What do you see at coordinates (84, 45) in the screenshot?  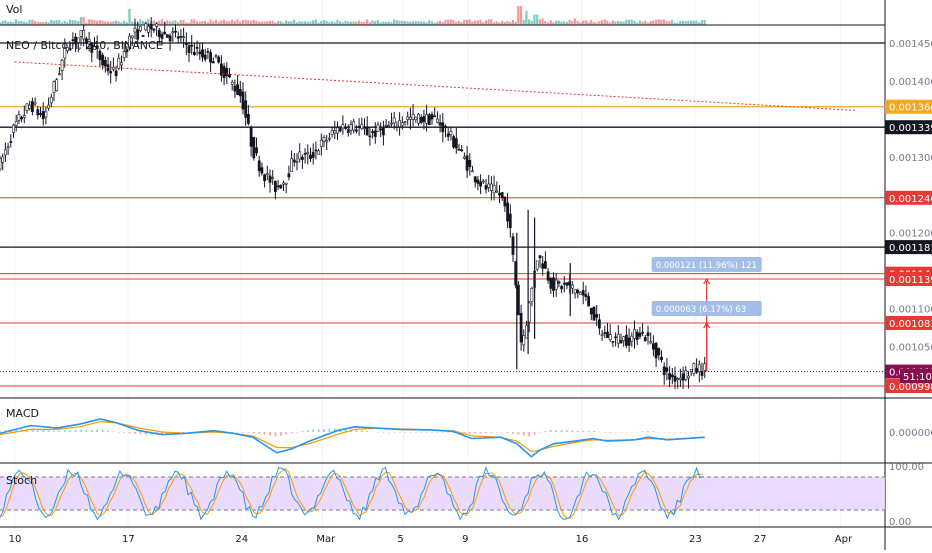 I see `symbol-label: NEO / Bitcoin, 240, BINANCE` at bounding box center [84, 45].